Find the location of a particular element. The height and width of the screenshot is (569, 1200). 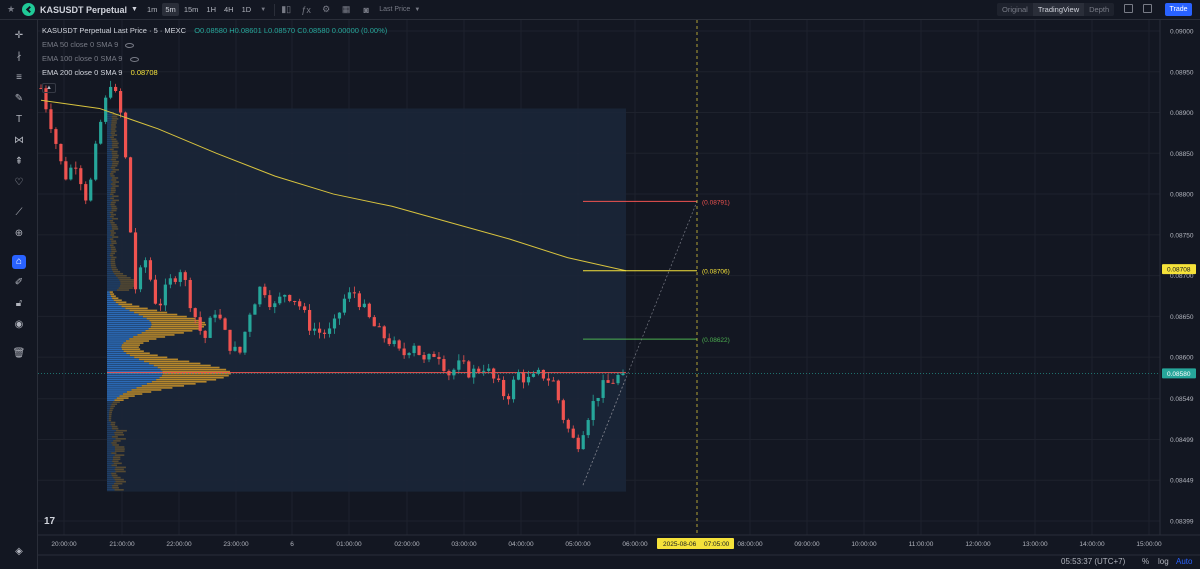

legend-ema100: EMA 100 close 0 SMA 9 is located at coordinates (82, 58).